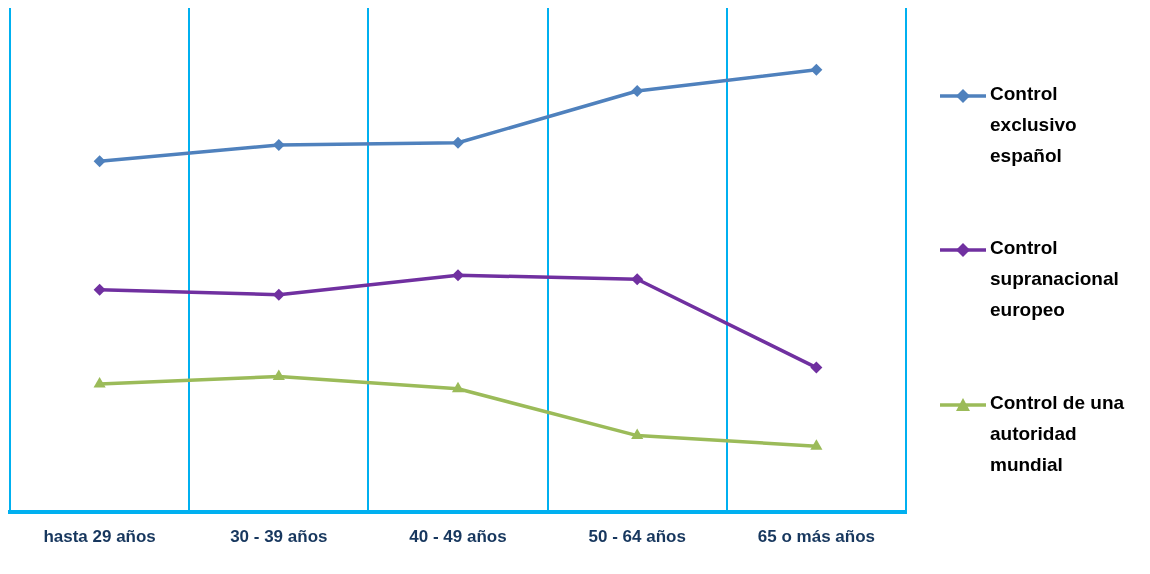 This screenshot has height=574, width=1150. What do you see at coordinates (458, 537) in the screenshot?
I see `x-tick-label: 40 - 49 años` at bounding box center [458, 537].